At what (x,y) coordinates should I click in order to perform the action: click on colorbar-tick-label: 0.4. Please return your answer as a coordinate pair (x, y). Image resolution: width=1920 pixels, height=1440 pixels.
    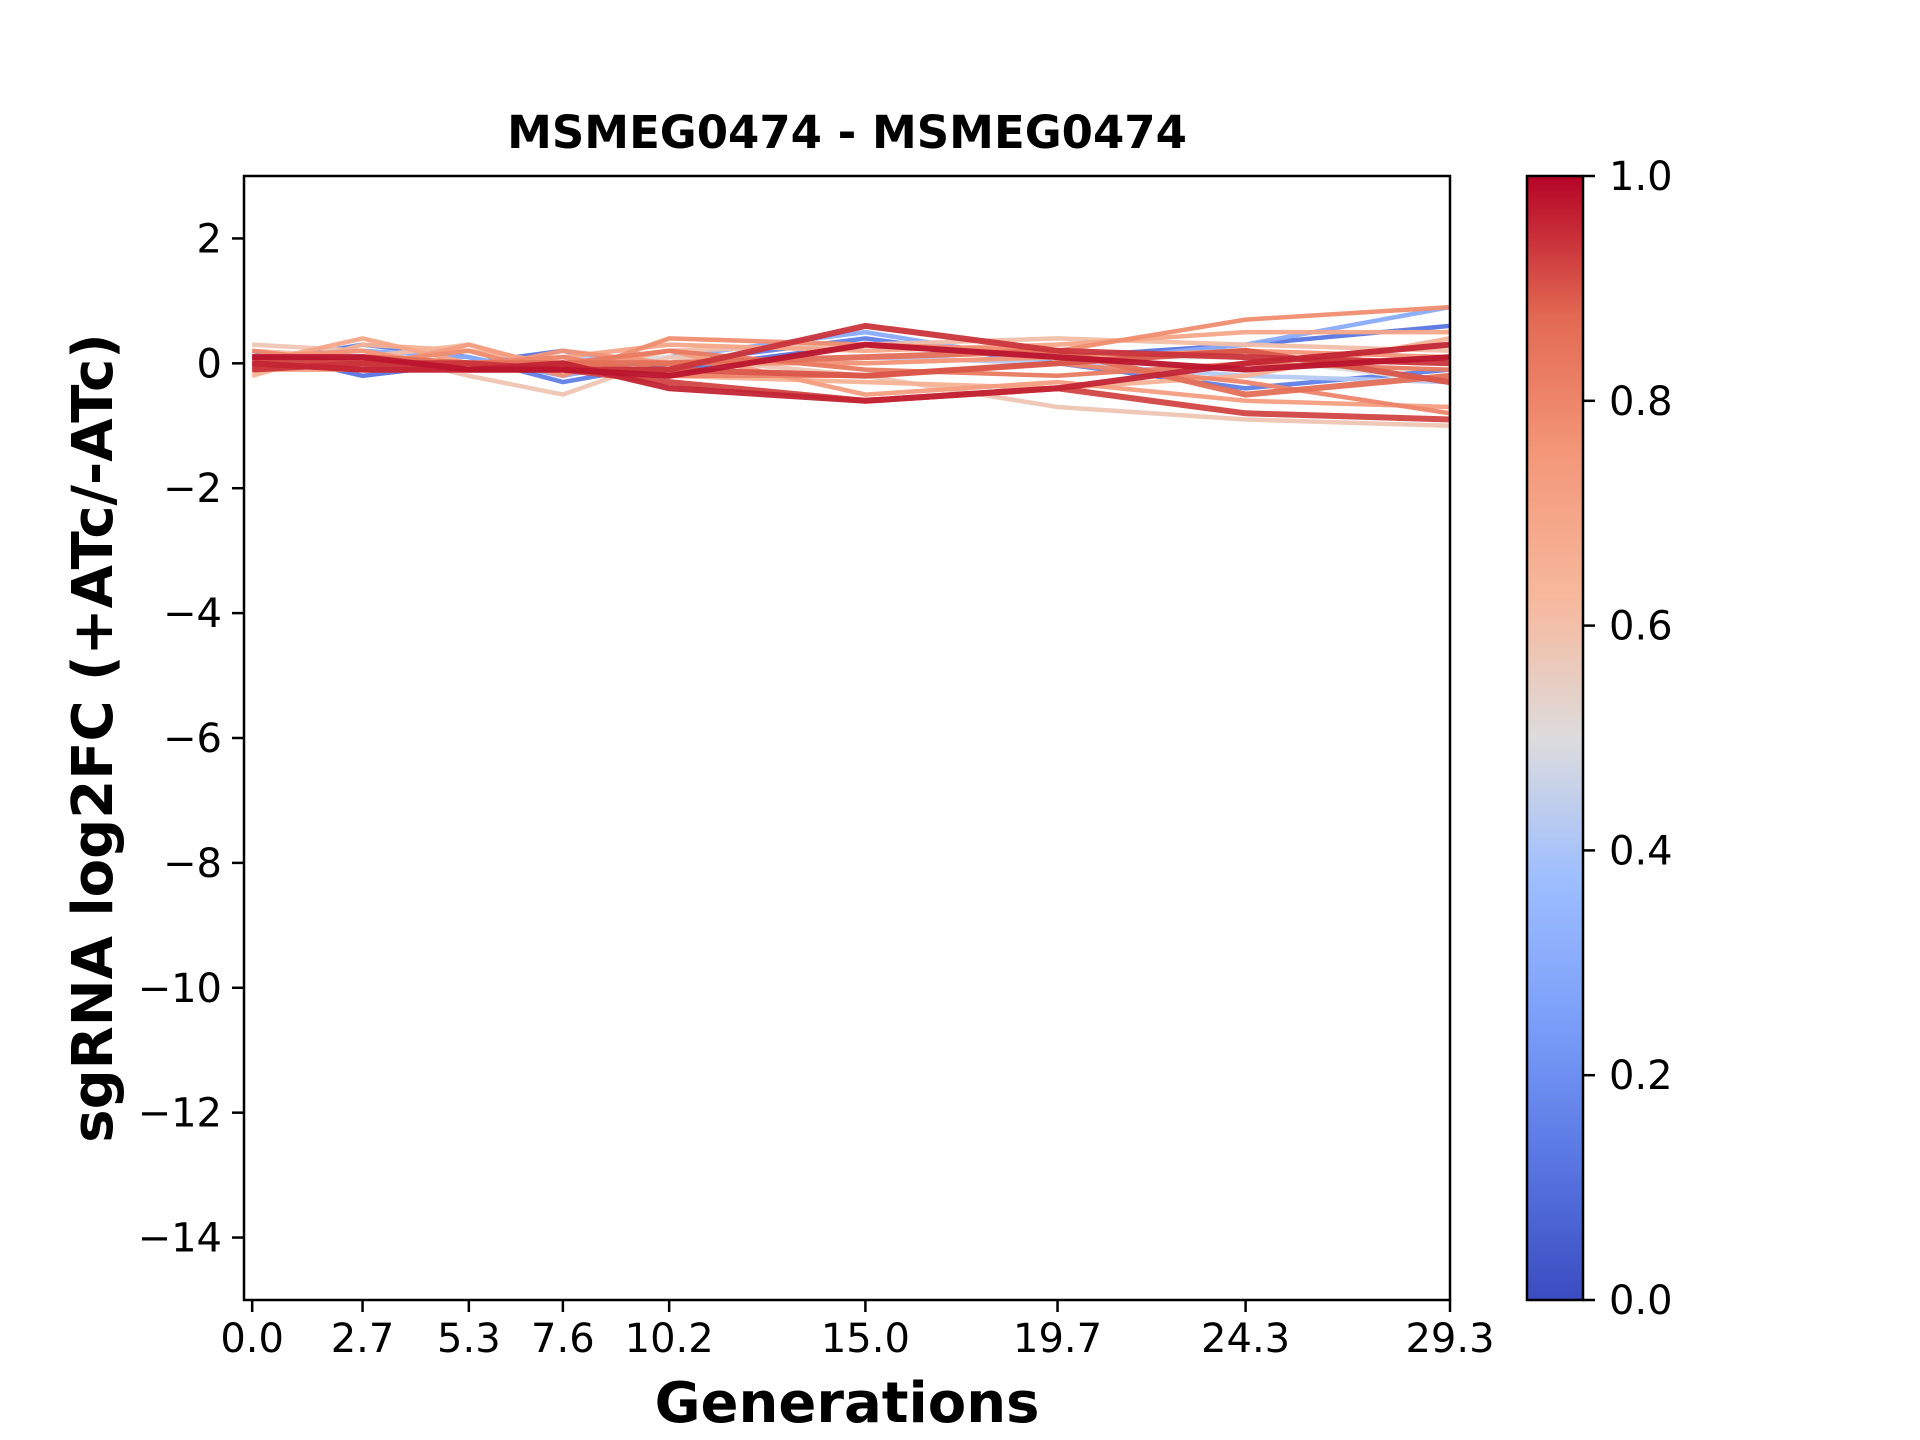
    Looking at the image, I should click on (1641, 851).